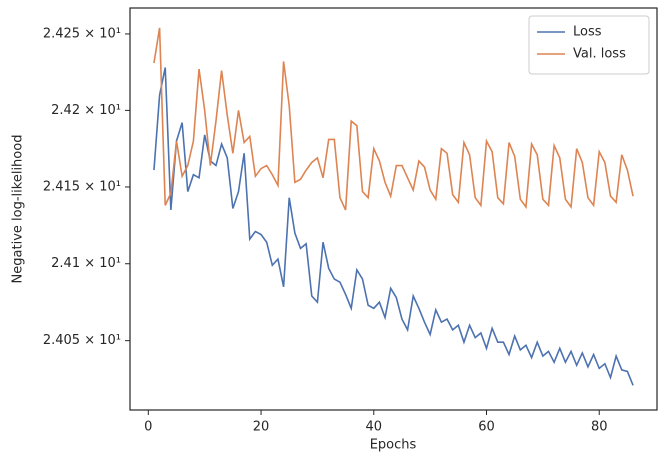  Describe the element at coordinates (86, 263) in the screenshot. I see `y-tick-label: 2.41 × 10¹` at that location.